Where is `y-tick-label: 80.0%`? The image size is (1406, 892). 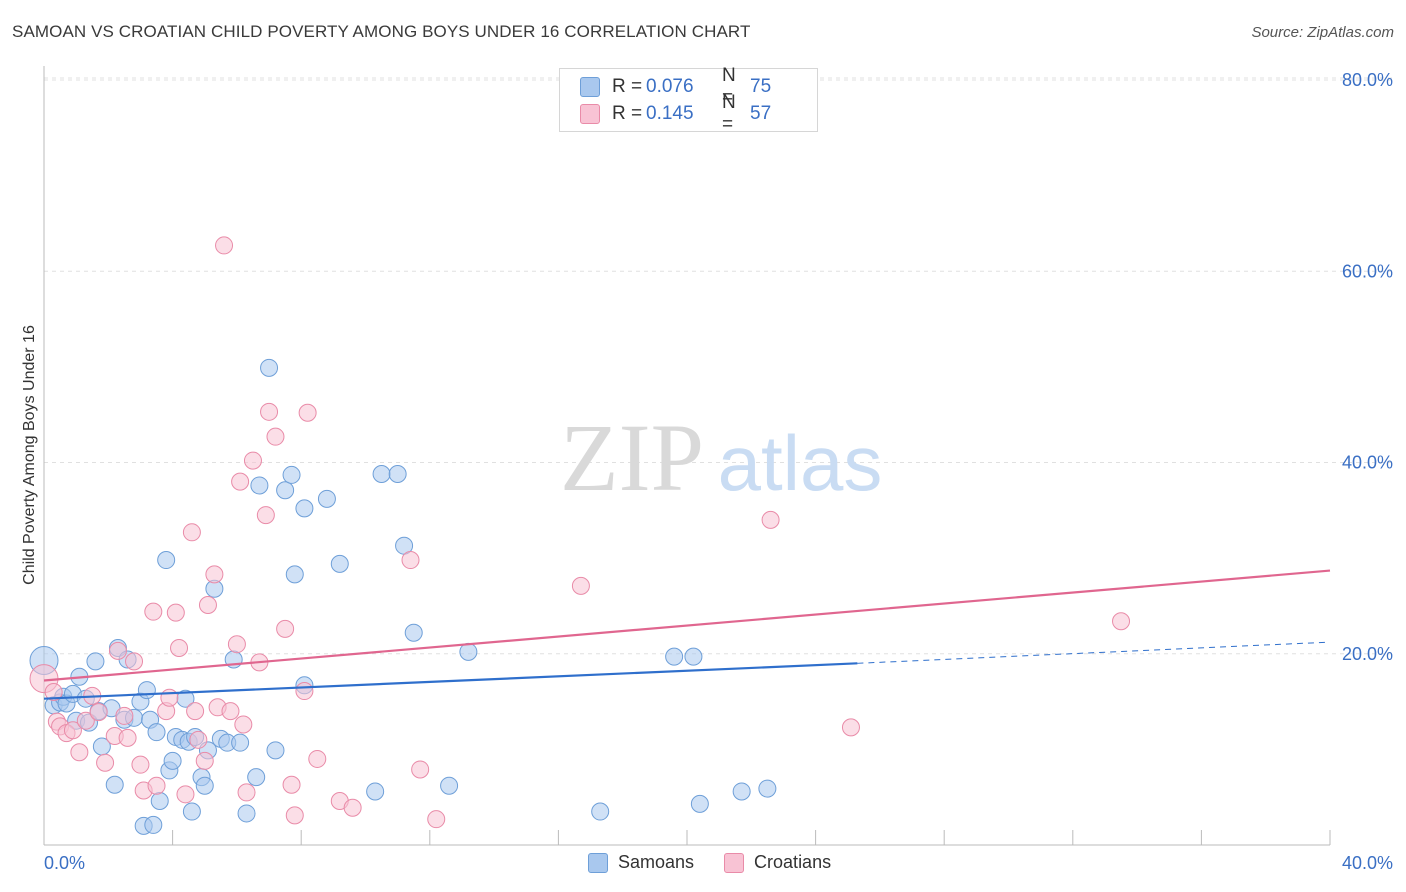
y-tick-label: 80.0% is located at coordinates (1367, 80).